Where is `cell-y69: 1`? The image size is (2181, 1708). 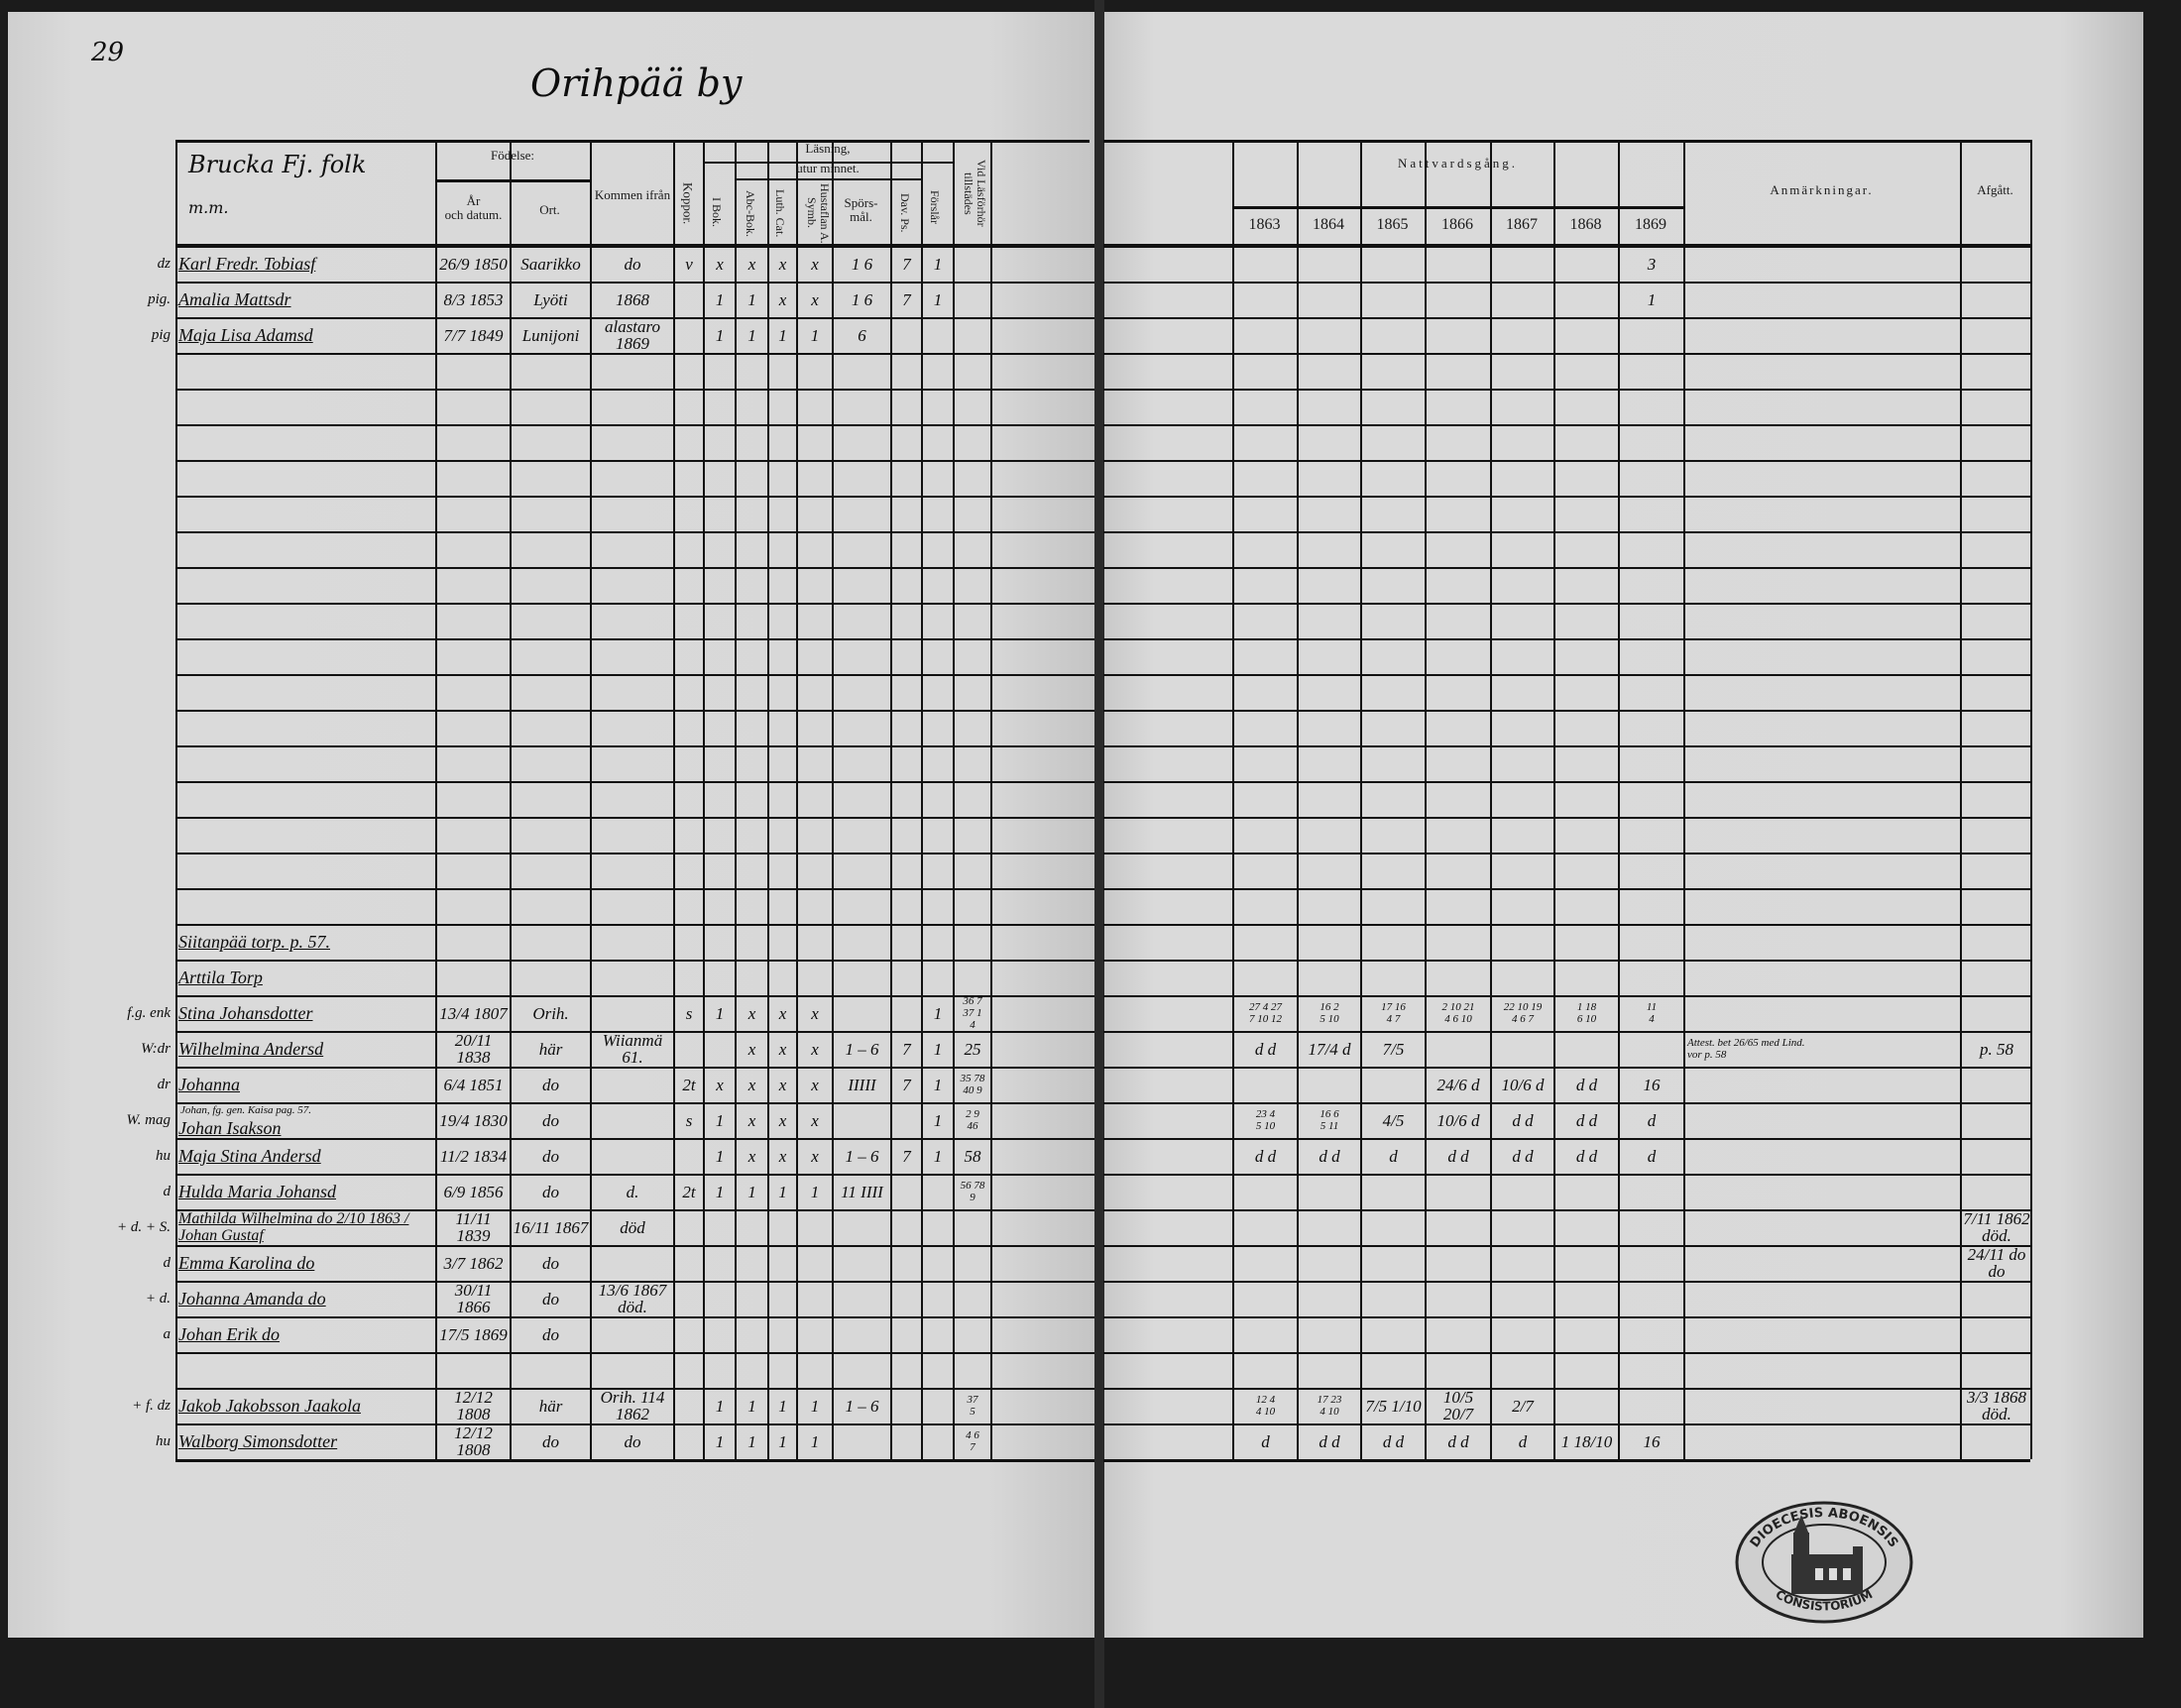
cell-y69: 1 is located at coordinates (1652, 299).